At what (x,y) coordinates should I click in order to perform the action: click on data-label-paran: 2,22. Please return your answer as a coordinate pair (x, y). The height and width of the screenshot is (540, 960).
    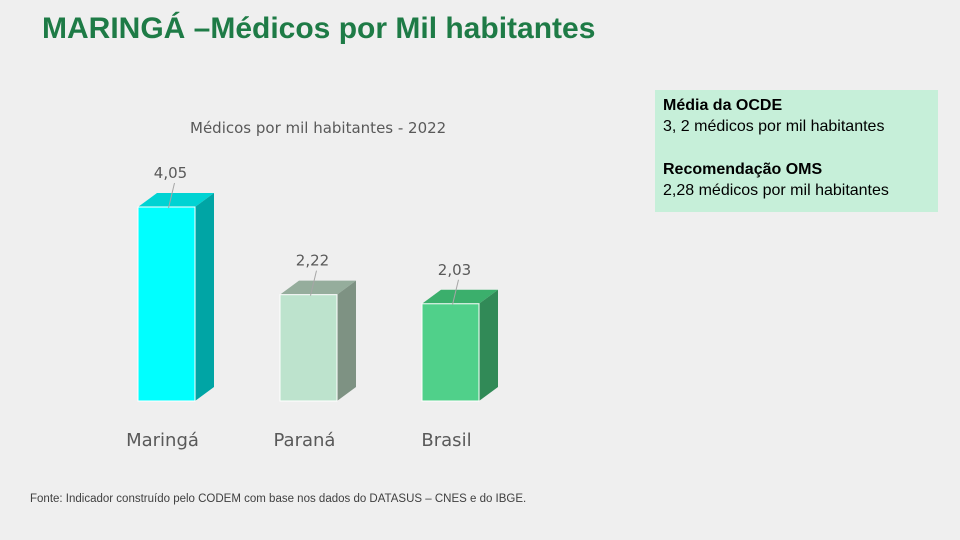
    Looking at the image, I should click on (312, 261).